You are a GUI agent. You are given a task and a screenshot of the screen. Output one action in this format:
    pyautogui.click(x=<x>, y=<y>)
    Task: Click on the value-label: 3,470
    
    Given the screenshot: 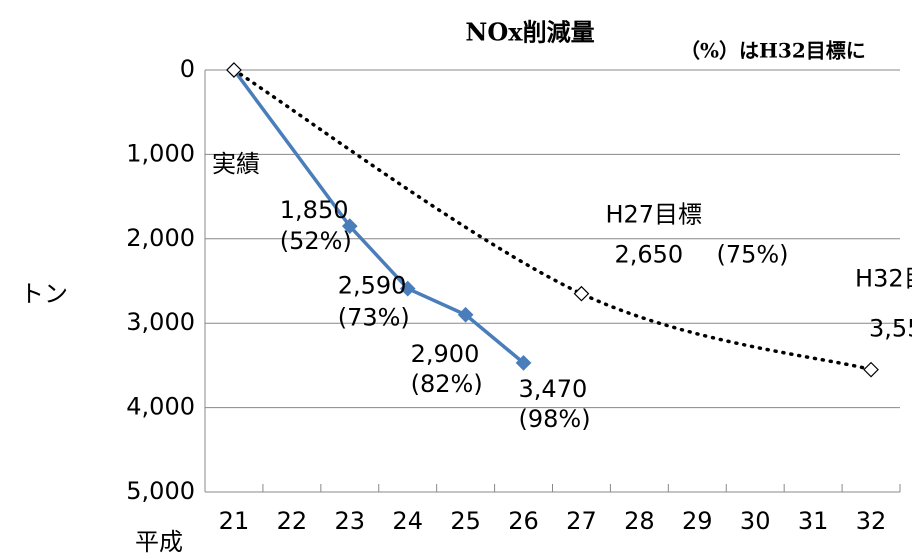 What is the action you would take?
    pyautogui.click(x=553, y=389)
    